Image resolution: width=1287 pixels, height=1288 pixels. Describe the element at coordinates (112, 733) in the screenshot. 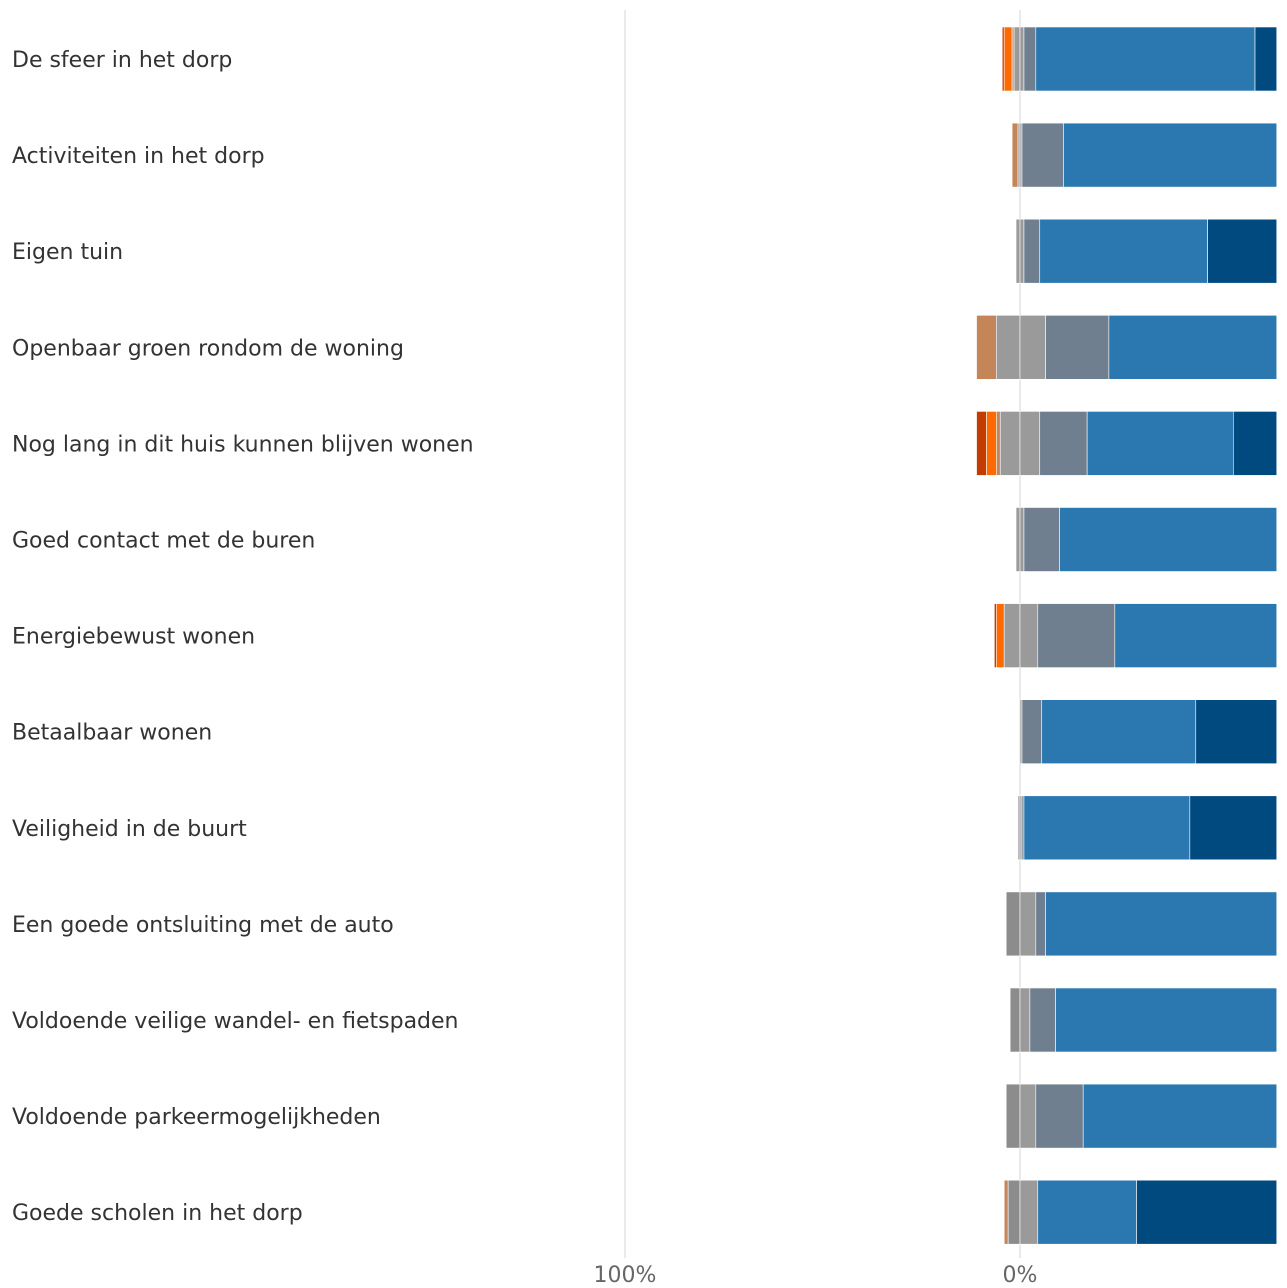

I see `category-label-7: Betaalbaar wonen` at that location.